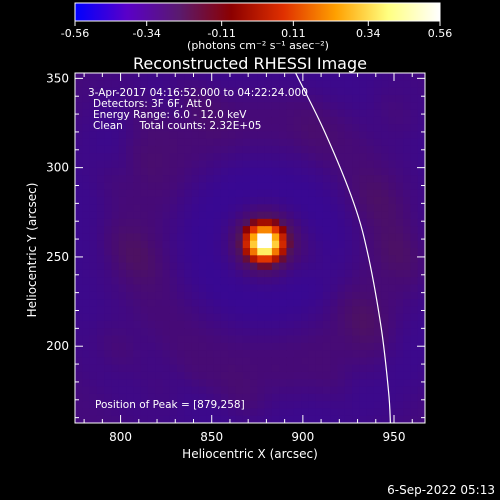 The height and width of the screenshot is (500, 500). I want to click on colorbar-tick-label: 0.56, so click(440, 33).